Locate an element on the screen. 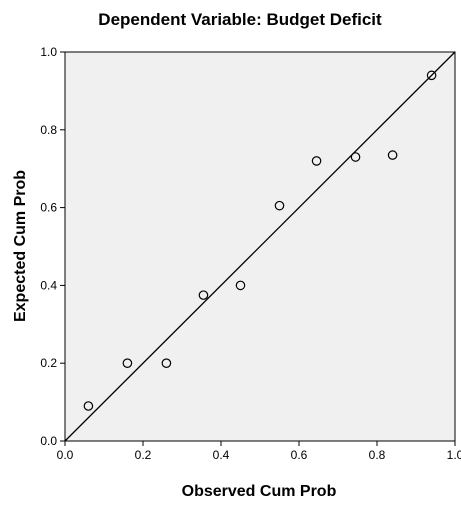 The width and height of the screenshot is (461, 506). y-tick-label: 0.2 is located at coordinates (48, 363).